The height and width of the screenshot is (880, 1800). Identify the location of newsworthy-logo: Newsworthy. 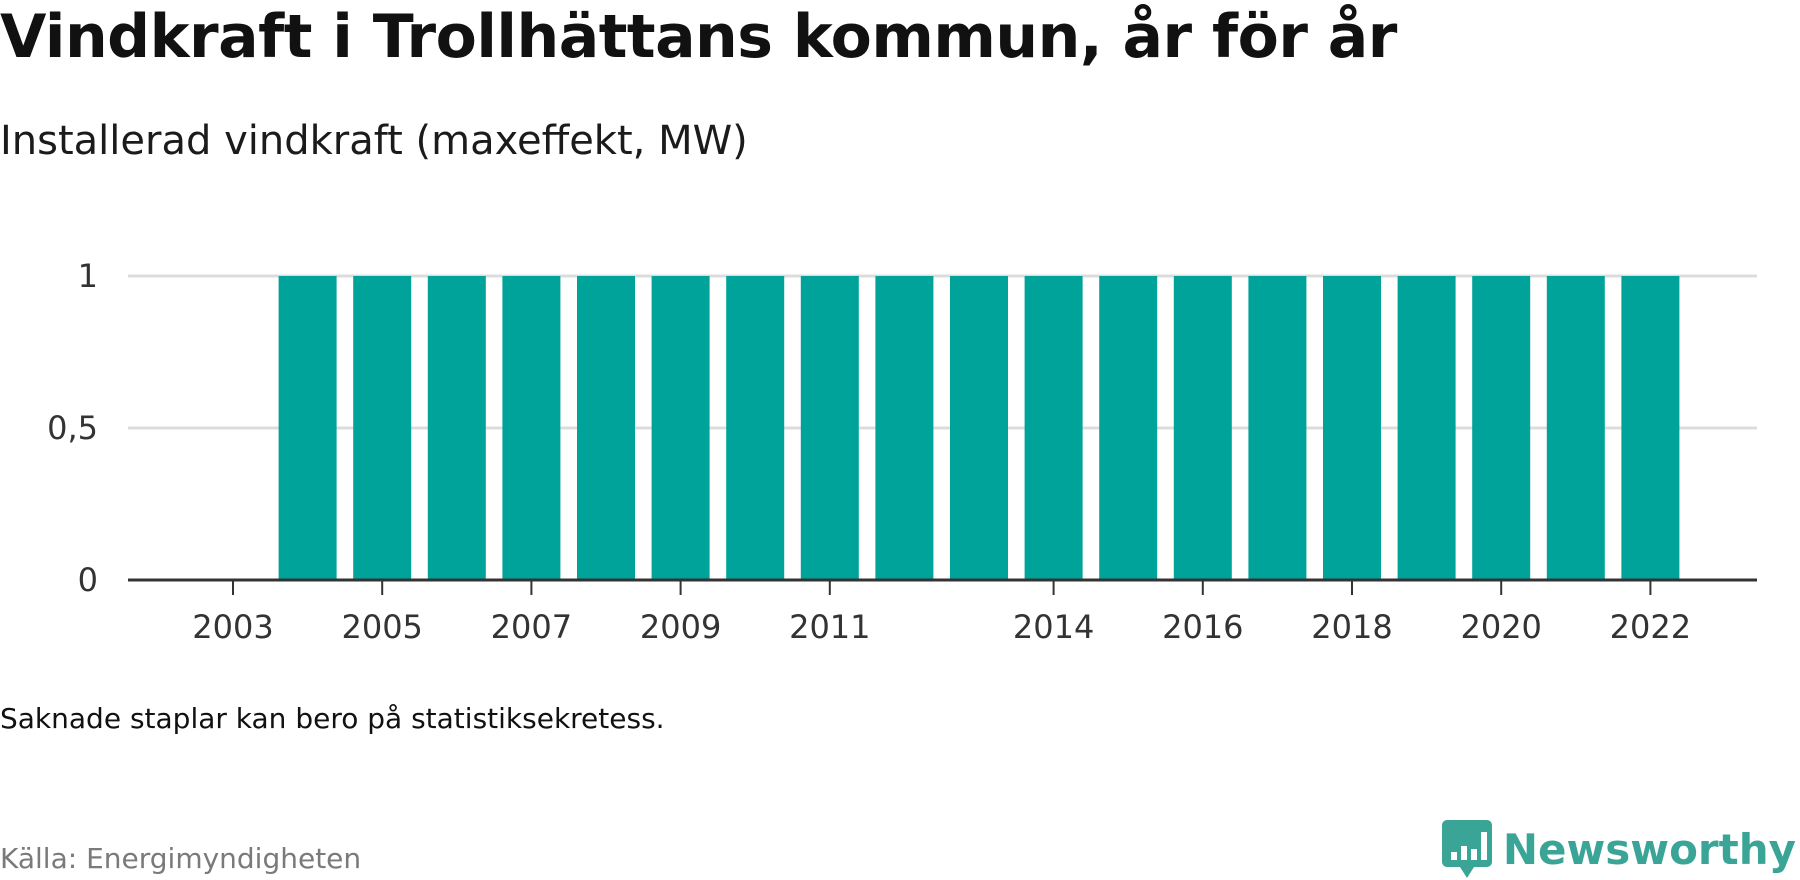
(1618, 849).